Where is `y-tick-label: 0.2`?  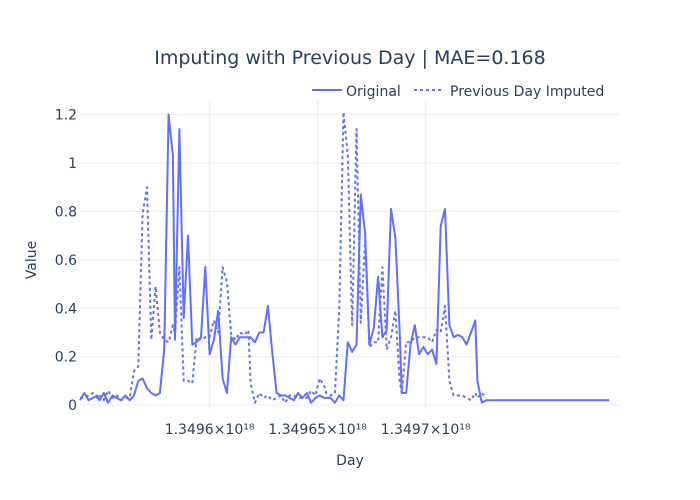 y-tick-label: 0.2 is located at coordinates (66, 358).